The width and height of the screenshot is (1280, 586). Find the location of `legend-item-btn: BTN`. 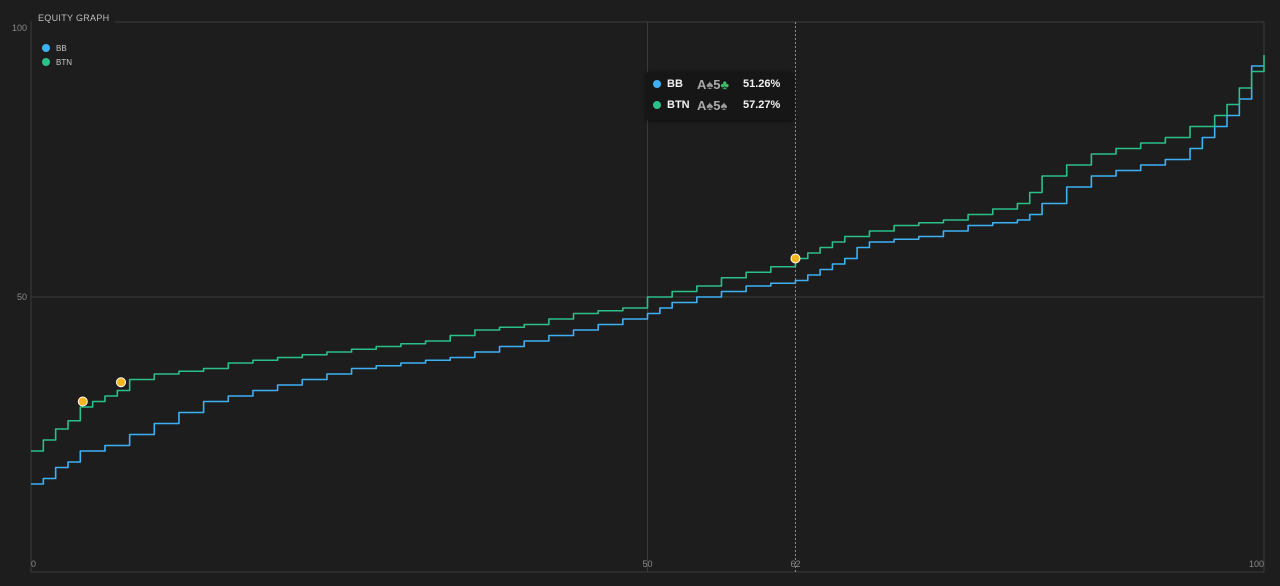

legend-item-btn: BTN is located at coordinates (57, 62).